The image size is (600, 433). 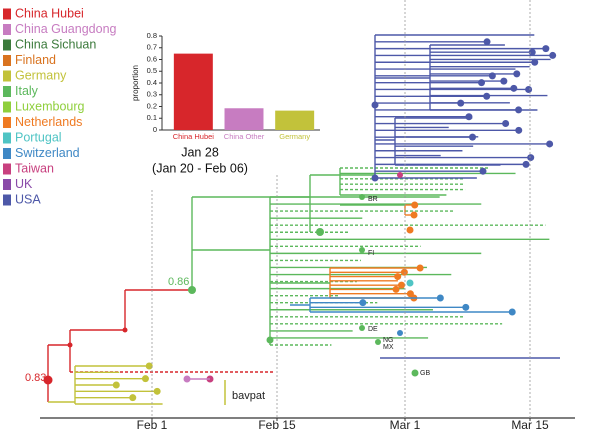 What do you see at coordinates (405, 425) in the screenshot?
I see `date-label: Mar 1` at bounding box center [405, 425].